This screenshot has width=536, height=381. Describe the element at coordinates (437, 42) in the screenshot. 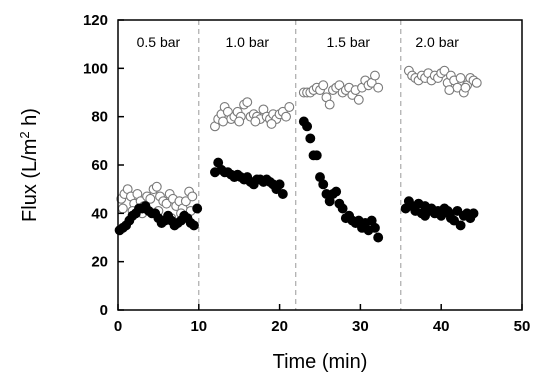

I see `pressure-label: 2.0 bar` at that location.